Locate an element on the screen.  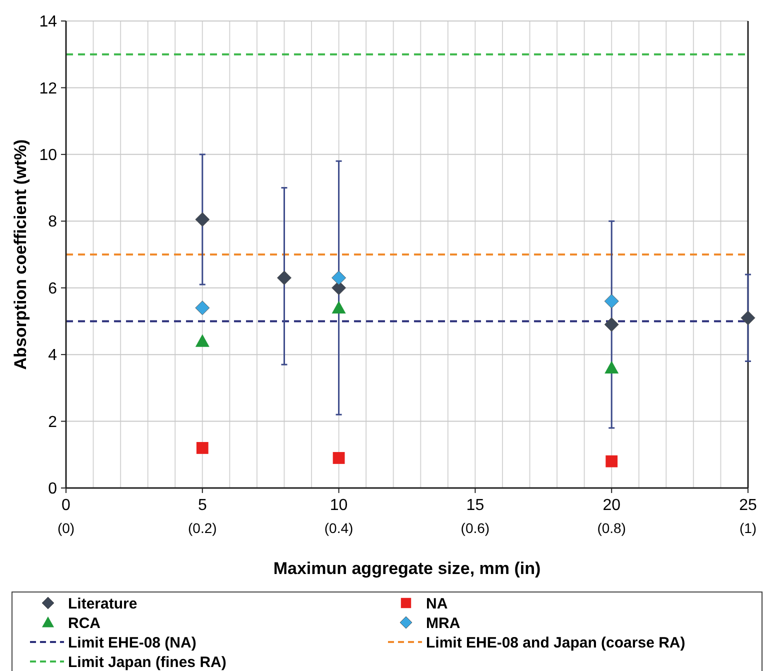
y-tick-label: 4 is located at coordinates (53, 355).